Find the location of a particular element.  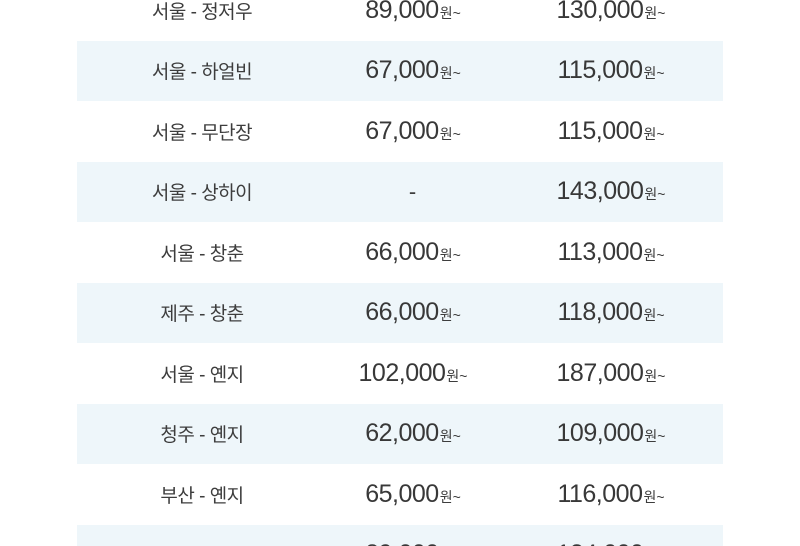

fare-table-row: 부산 - 옌지 65,000 원~ 116,000 원~ is located at coordinates (400, 494).